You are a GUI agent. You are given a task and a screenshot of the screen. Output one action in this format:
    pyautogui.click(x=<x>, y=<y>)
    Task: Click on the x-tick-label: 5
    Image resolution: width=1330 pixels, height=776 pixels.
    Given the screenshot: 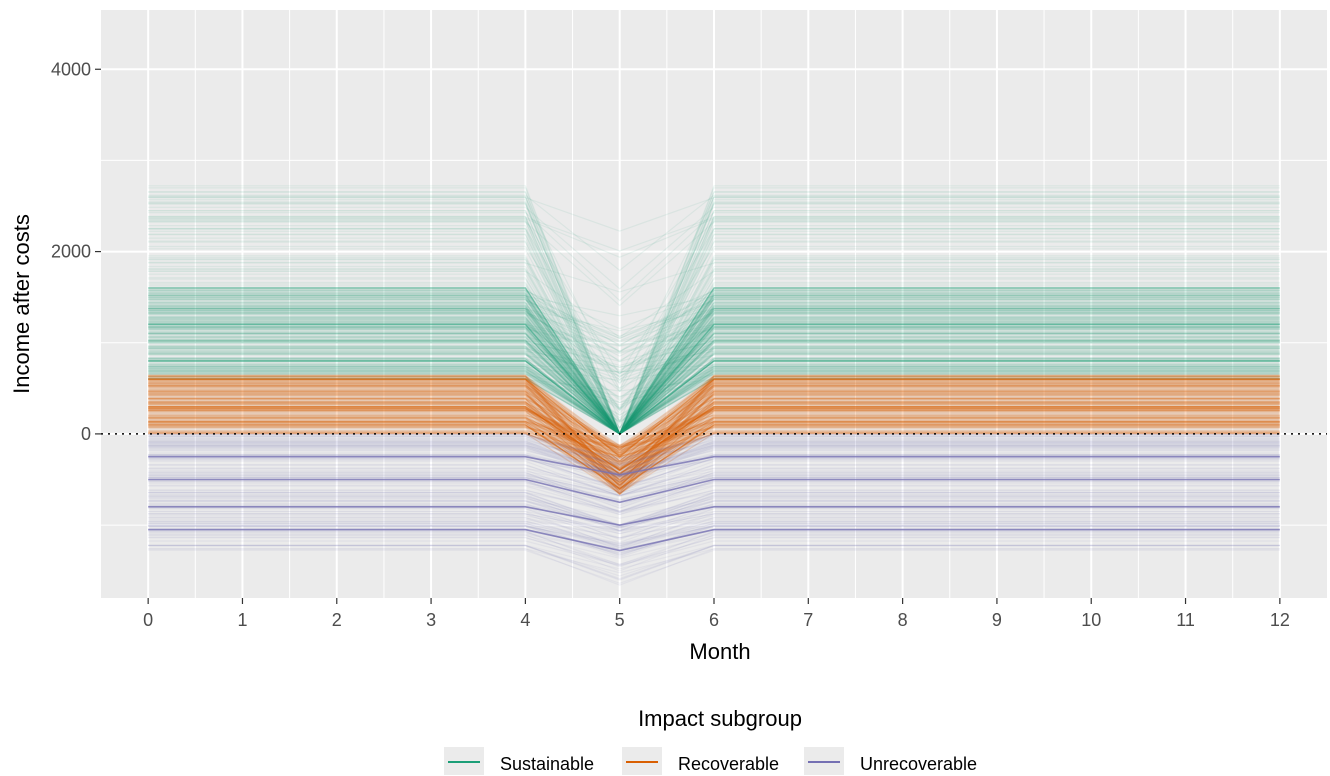 What is the action you would take?
    pyautogui.click(x=620, y=620)
    